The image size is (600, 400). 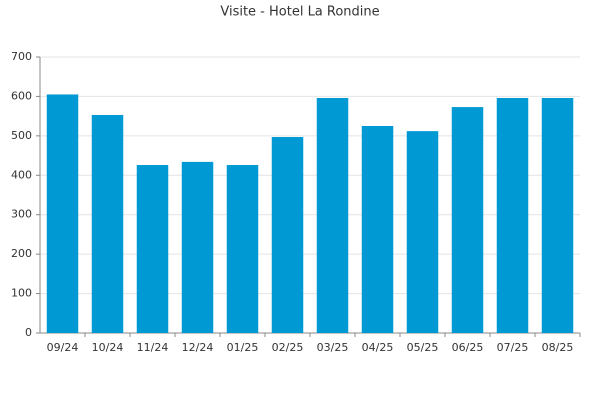 I want to click on y-tick-label: 700, so click(x=21, y=56).